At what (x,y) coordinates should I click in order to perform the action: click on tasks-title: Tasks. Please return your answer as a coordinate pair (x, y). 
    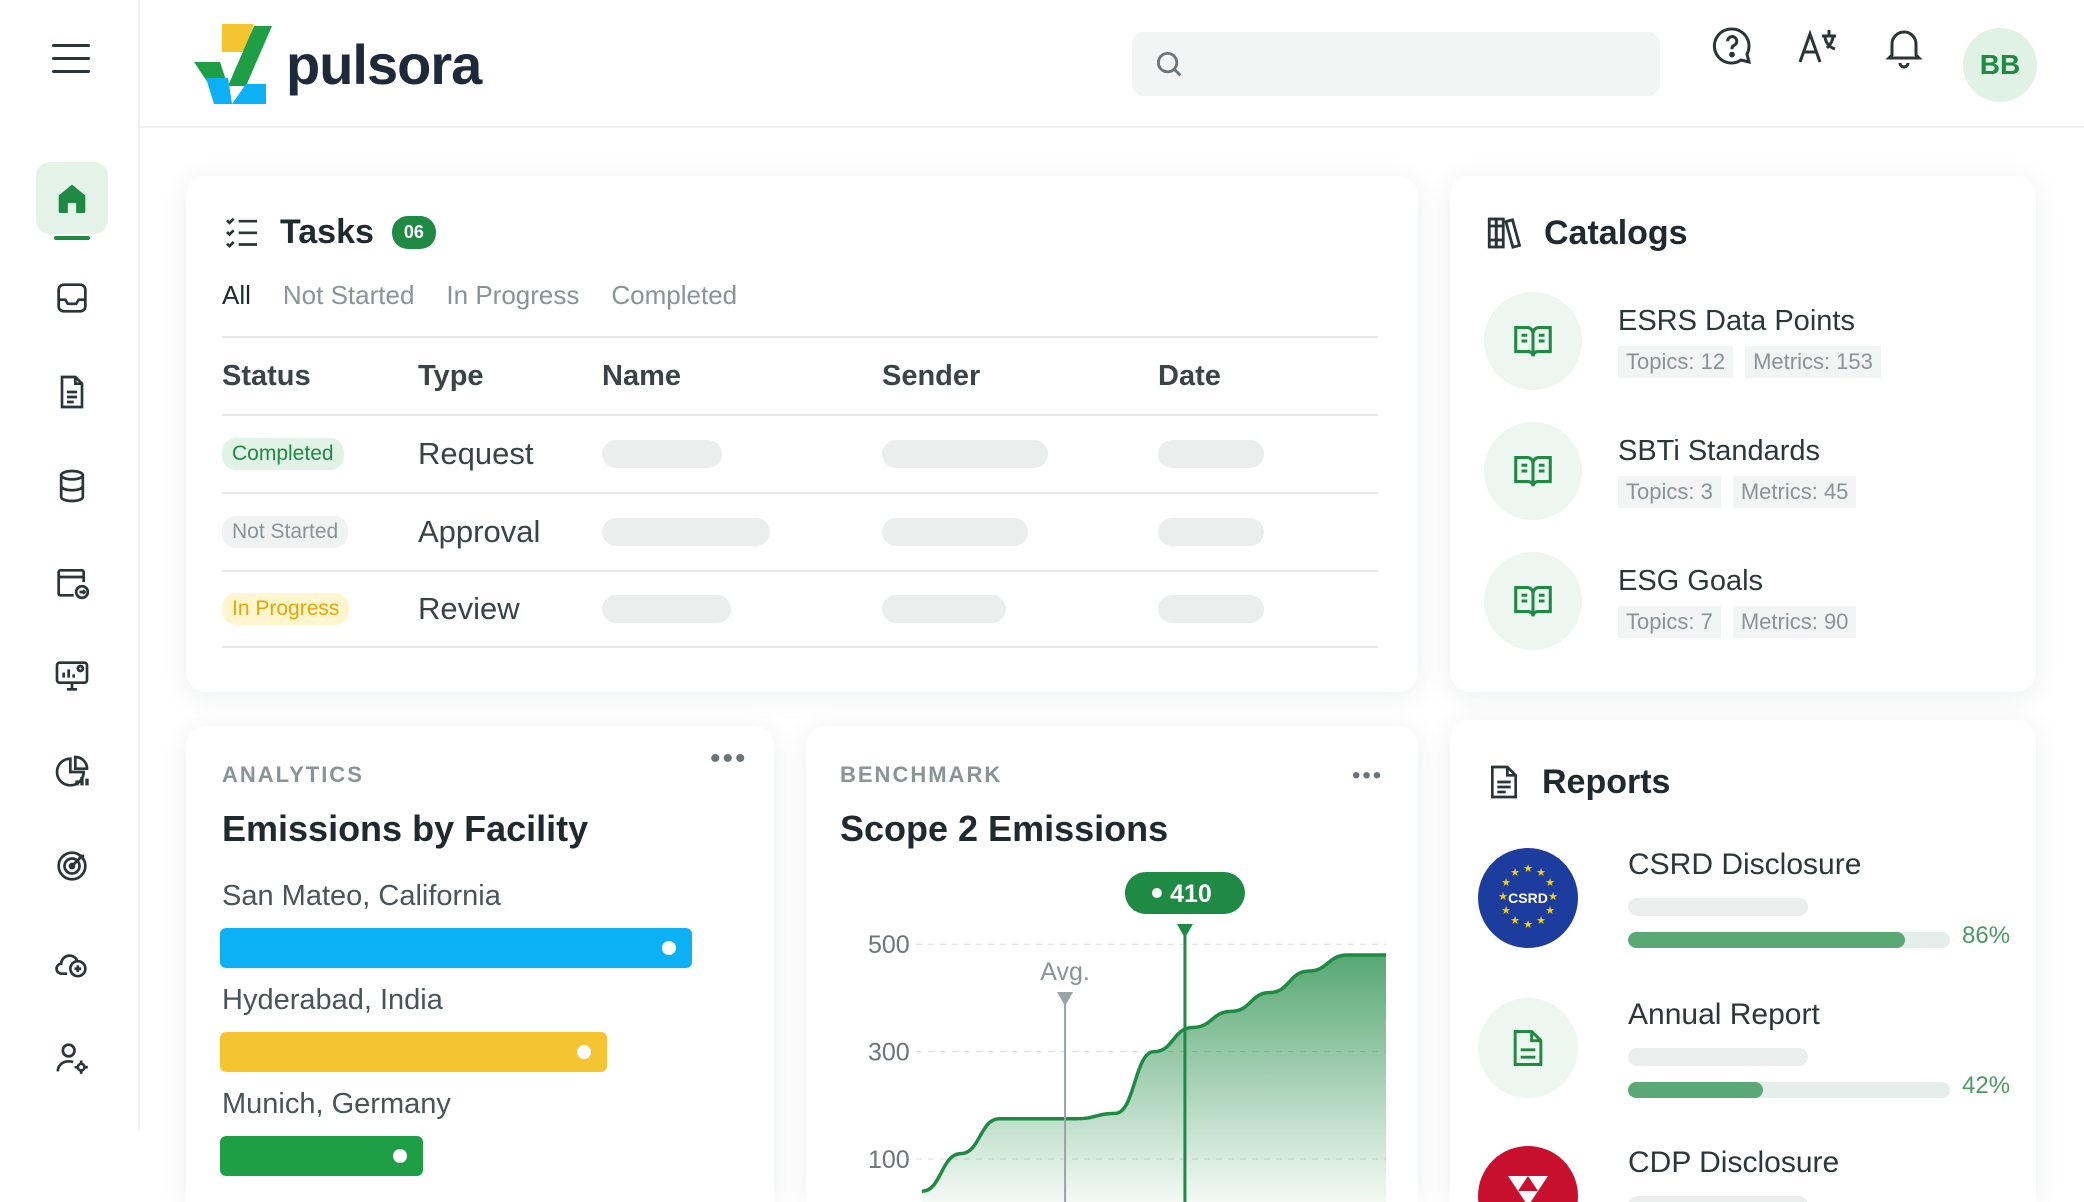
    Looking at the image, I should click on (327, 231).